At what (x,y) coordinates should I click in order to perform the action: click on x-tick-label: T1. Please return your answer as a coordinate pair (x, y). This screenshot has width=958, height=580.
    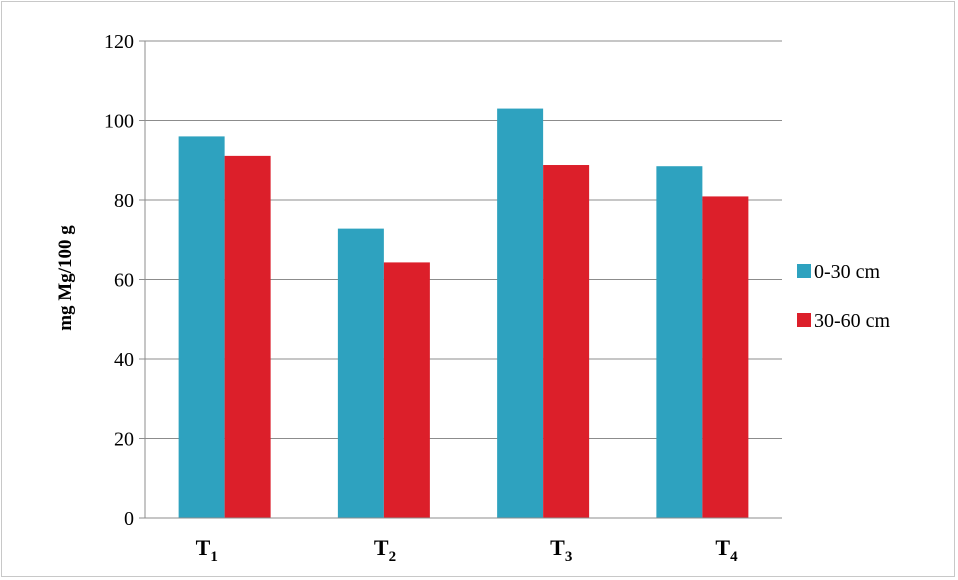
    Looking at the image, I should click on (207, 550).